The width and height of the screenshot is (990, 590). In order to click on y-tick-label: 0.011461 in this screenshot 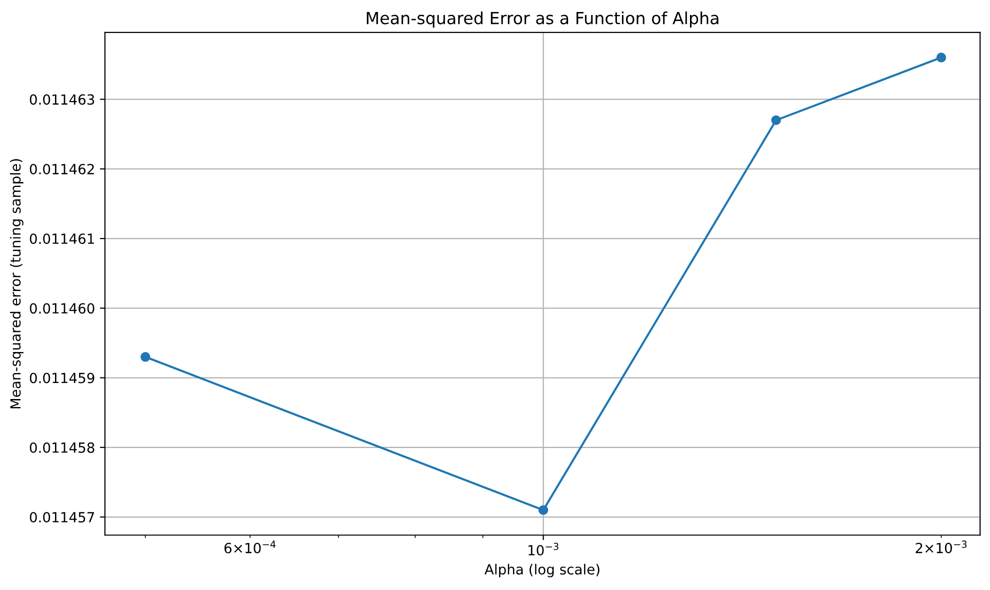, I will do `click(62, 239)`.